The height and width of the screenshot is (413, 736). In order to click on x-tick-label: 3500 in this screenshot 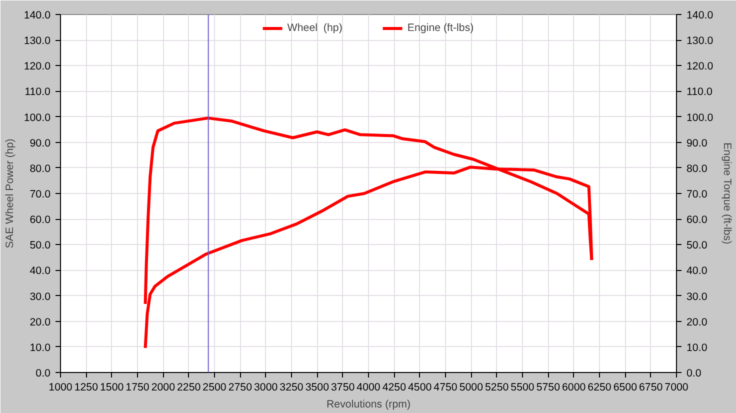, I will do `click(317, 388)`.